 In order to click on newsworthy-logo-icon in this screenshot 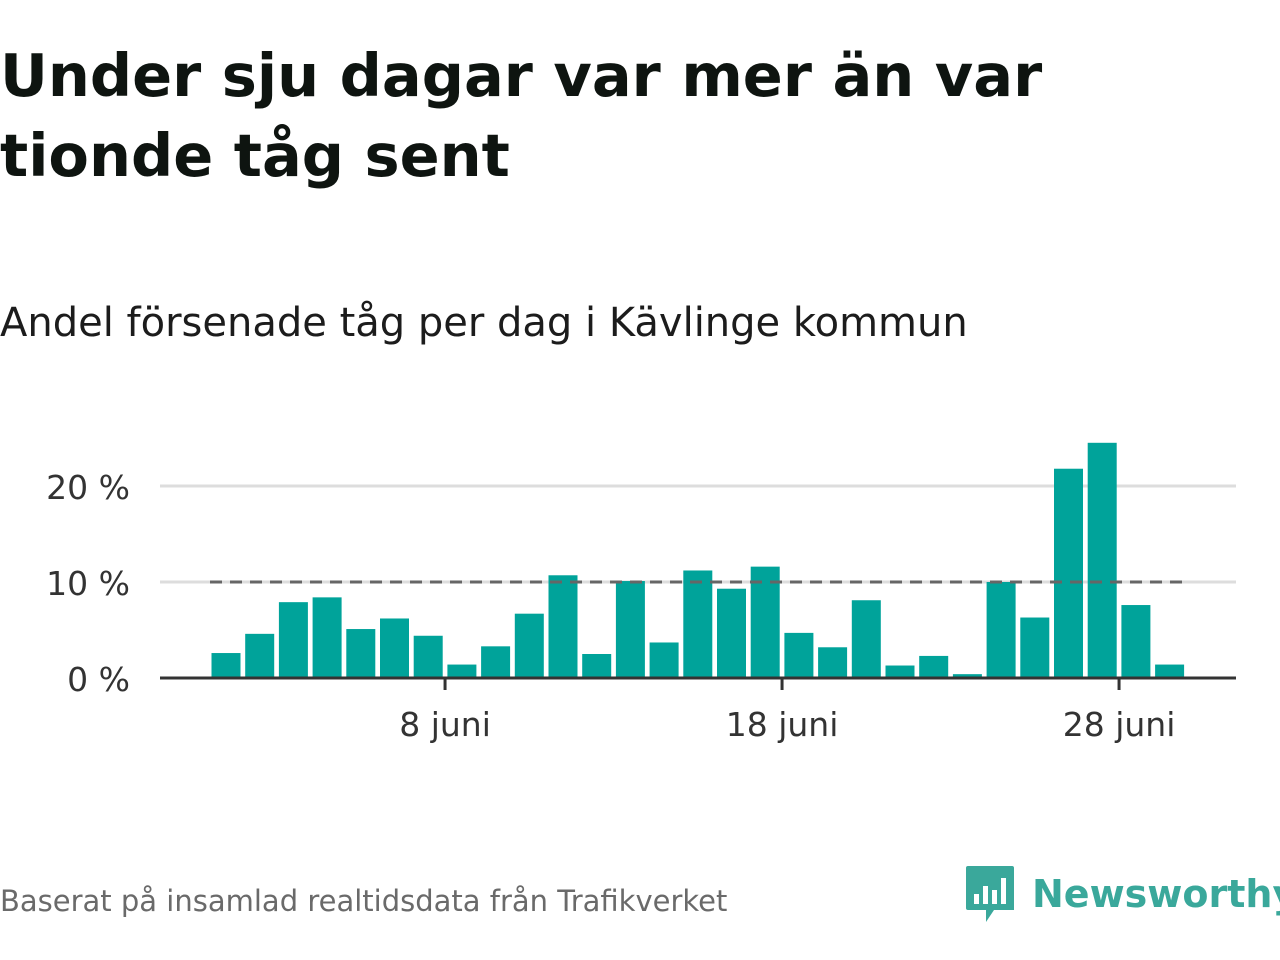, I will do `click(990, 894)`.